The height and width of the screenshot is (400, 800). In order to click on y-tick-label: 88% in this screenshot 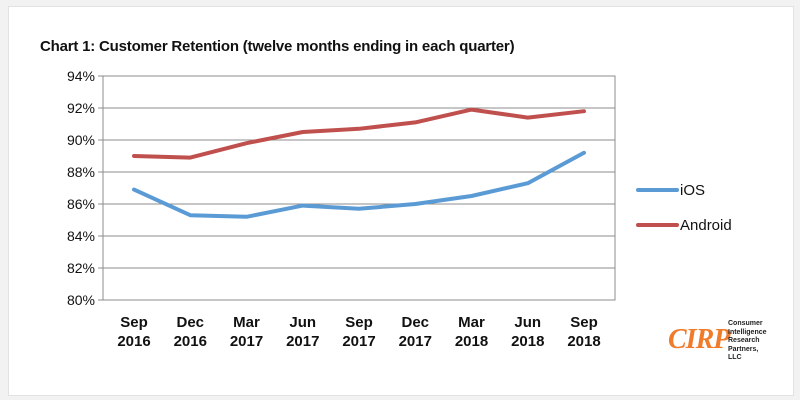, I will do `click(81, 172)`.